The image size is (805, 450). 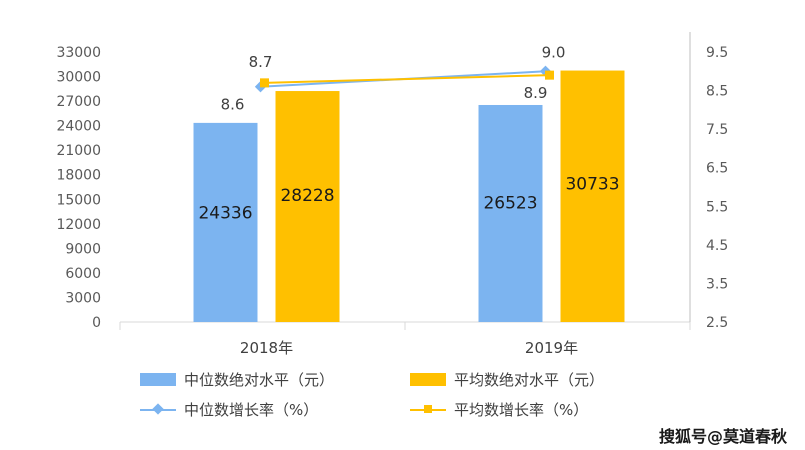 I want to click on y-left-tick-label: 15000, so click(x=78, y=200).